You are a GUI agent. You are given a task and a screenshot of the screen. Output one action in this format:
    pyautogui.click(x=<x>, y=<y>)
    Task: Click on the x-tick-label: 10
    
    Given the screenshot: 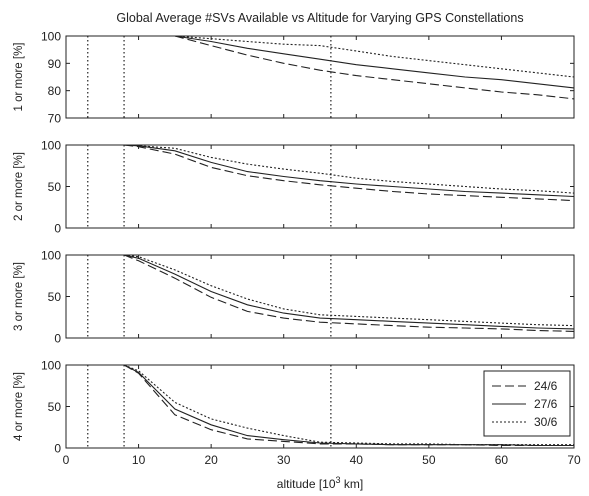 What is the action you would take?
    pyautogui.click(x=139, y=460)
    